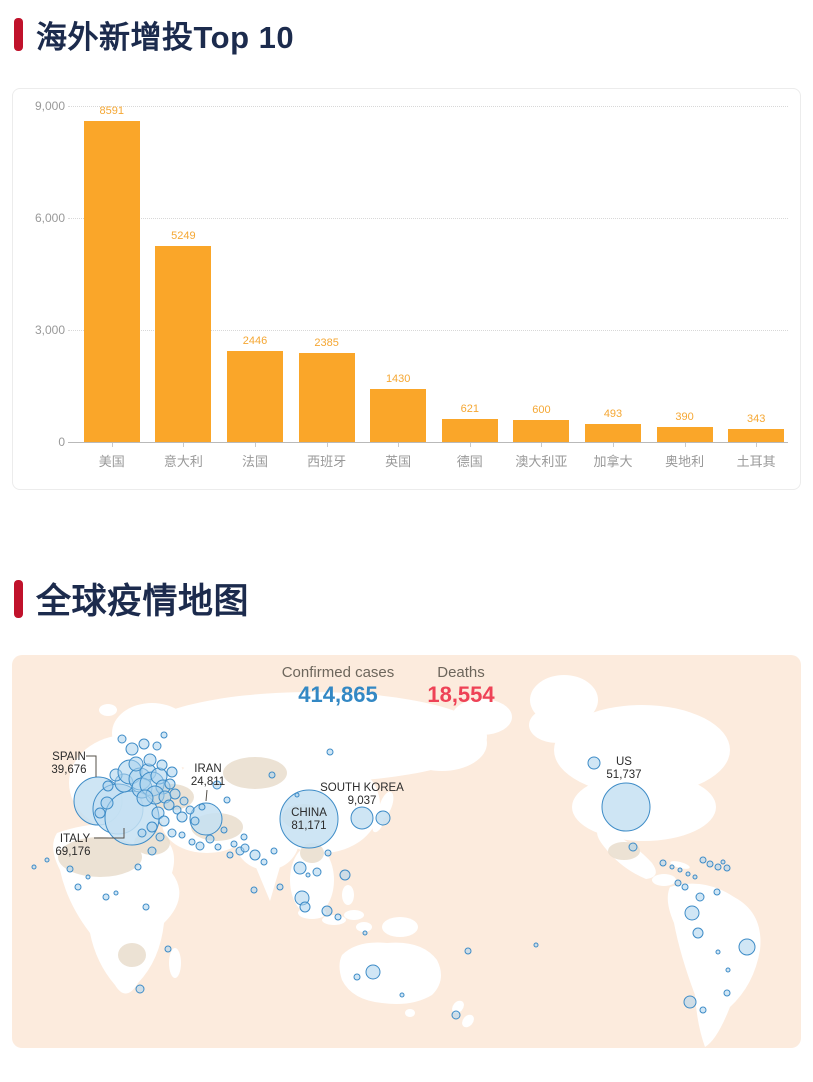 Image resolution: width=813 pixels, height=1082 pixels. I want to click on country-value-label: 69,176, so click(72, 852).